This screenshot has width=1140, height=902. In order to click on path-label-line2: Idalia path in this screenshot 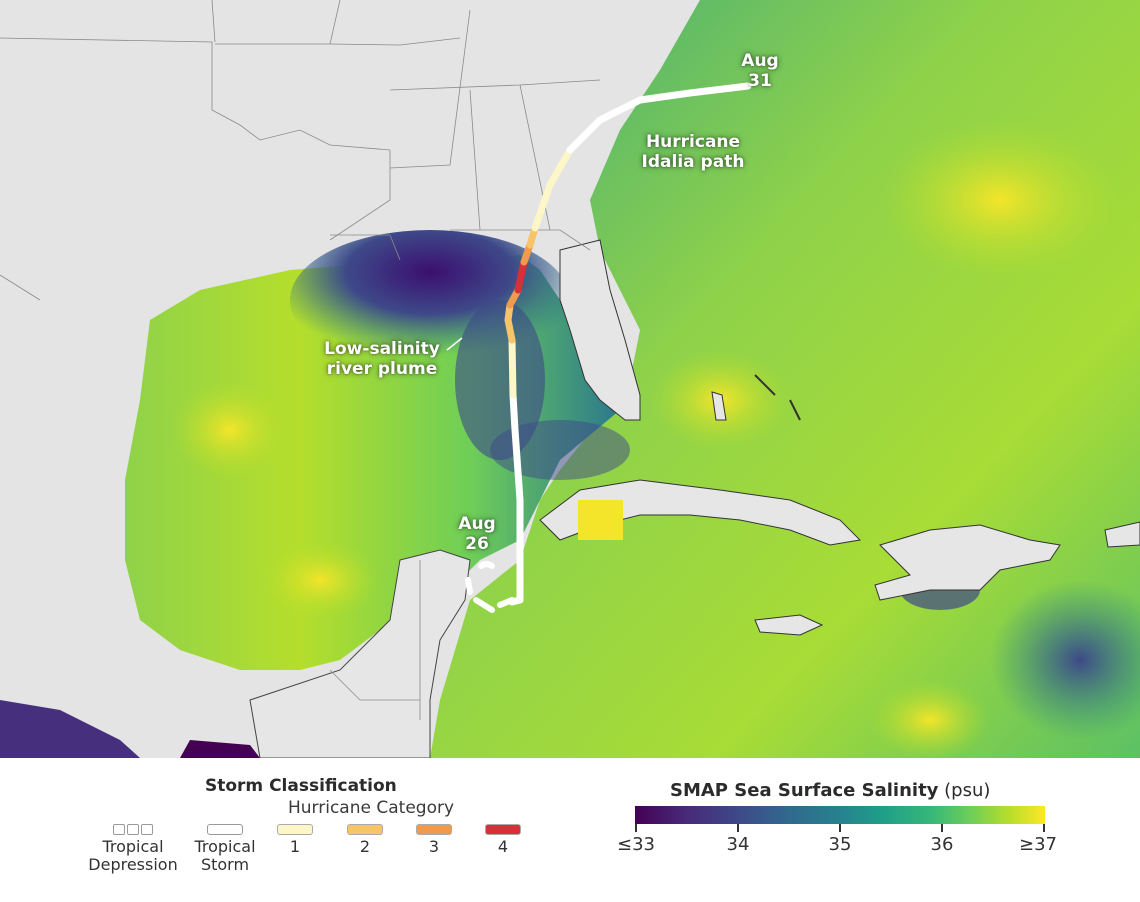, I will do `click(693, 161)`.